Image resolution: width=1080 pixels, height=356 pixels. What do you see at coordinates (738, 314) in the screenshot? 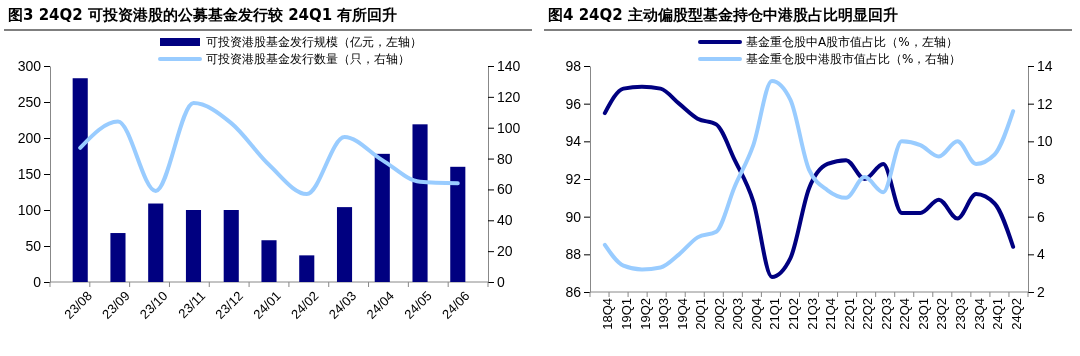
I see `x-tick-label: 20Q3` at bounding box center [738, 314].